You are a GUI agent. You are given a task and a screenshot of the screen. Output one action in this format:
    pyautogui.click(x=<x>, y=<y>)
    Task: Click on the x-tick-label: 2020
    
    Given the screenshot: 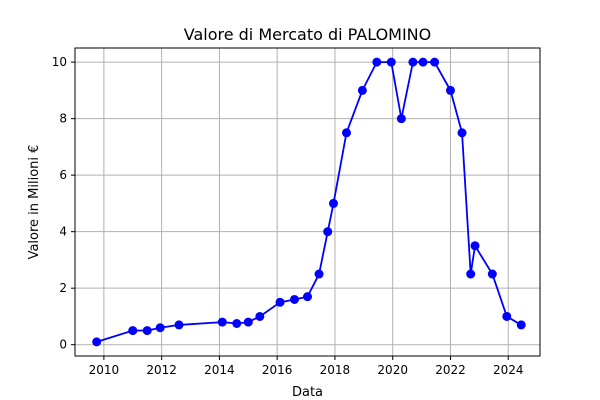 What is the action you would take?
    pyautogui.click(x=392, y=370)
    